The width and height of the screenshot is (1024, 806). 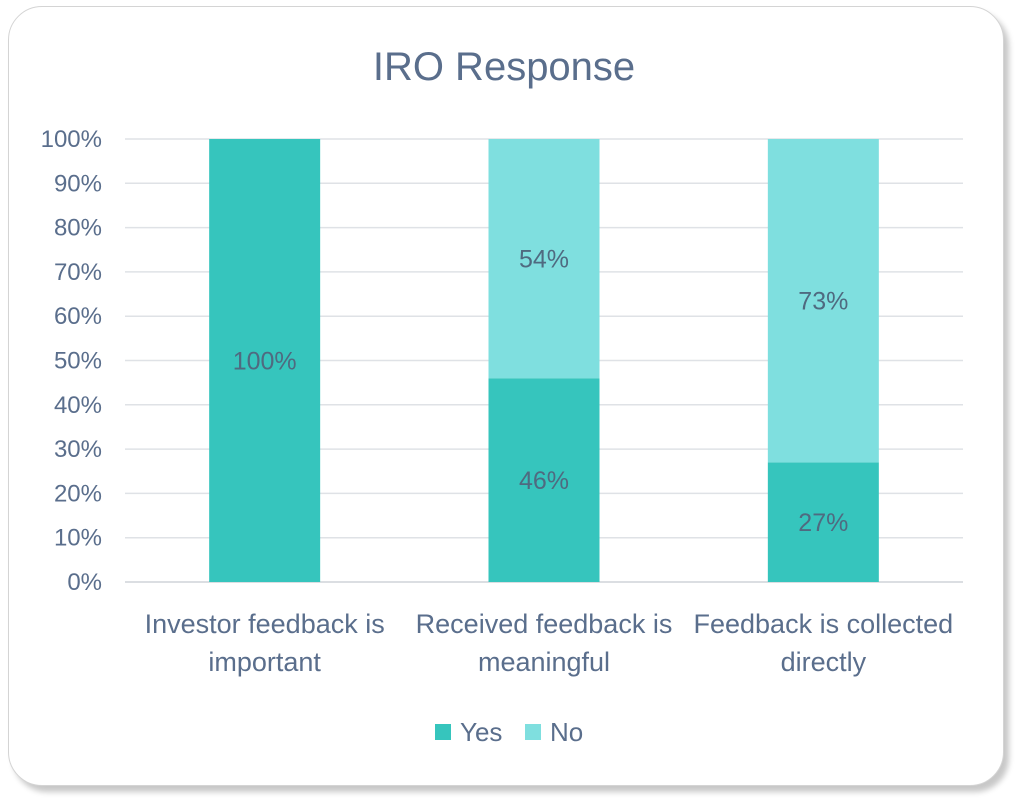 I want to click on legend-swatch-no, so click(x=533, y=732).